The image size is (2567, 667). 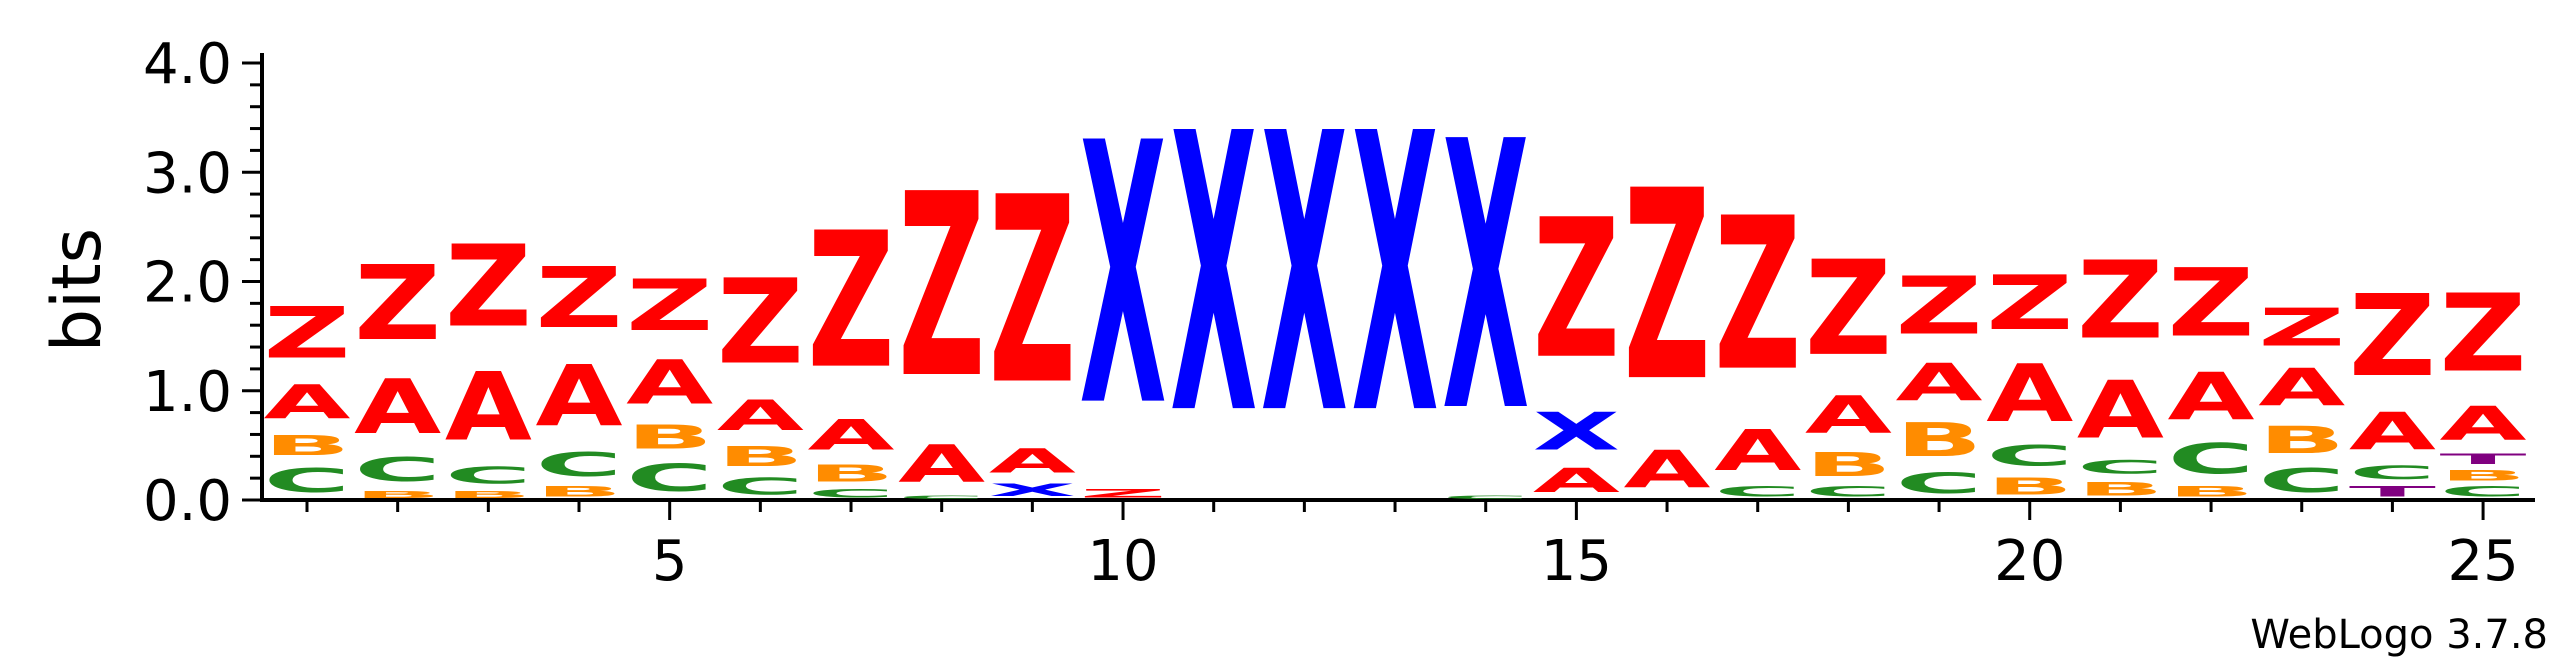 I want to click on x-tick-label: 20, so click(x=2029, y=561).